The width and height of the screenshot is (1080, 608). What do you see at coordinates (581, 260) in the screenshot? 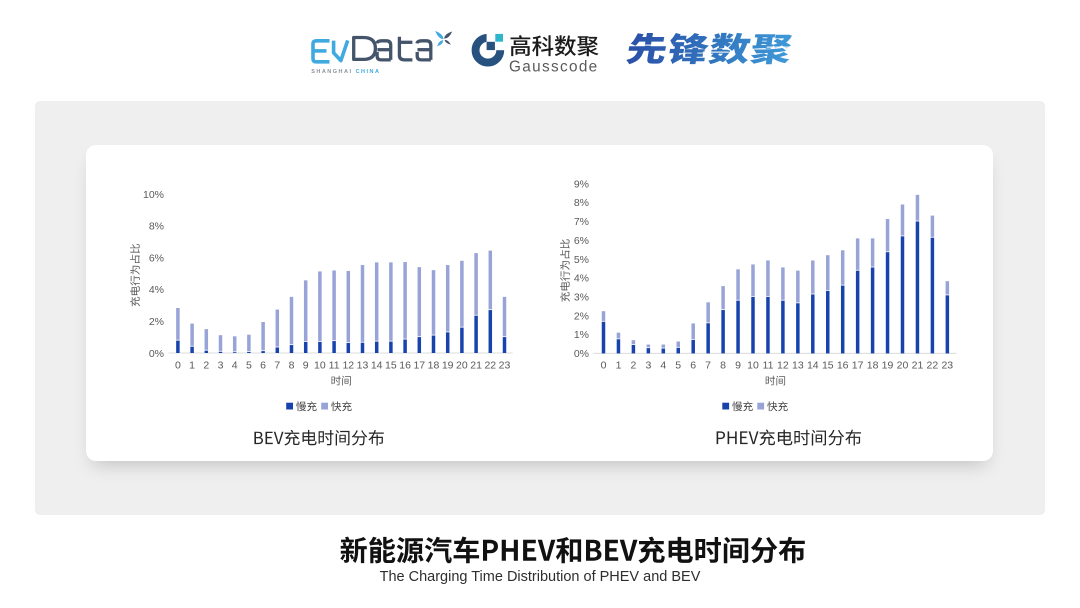
I see `svg-text: 5%` at bounding box center [581, 260].